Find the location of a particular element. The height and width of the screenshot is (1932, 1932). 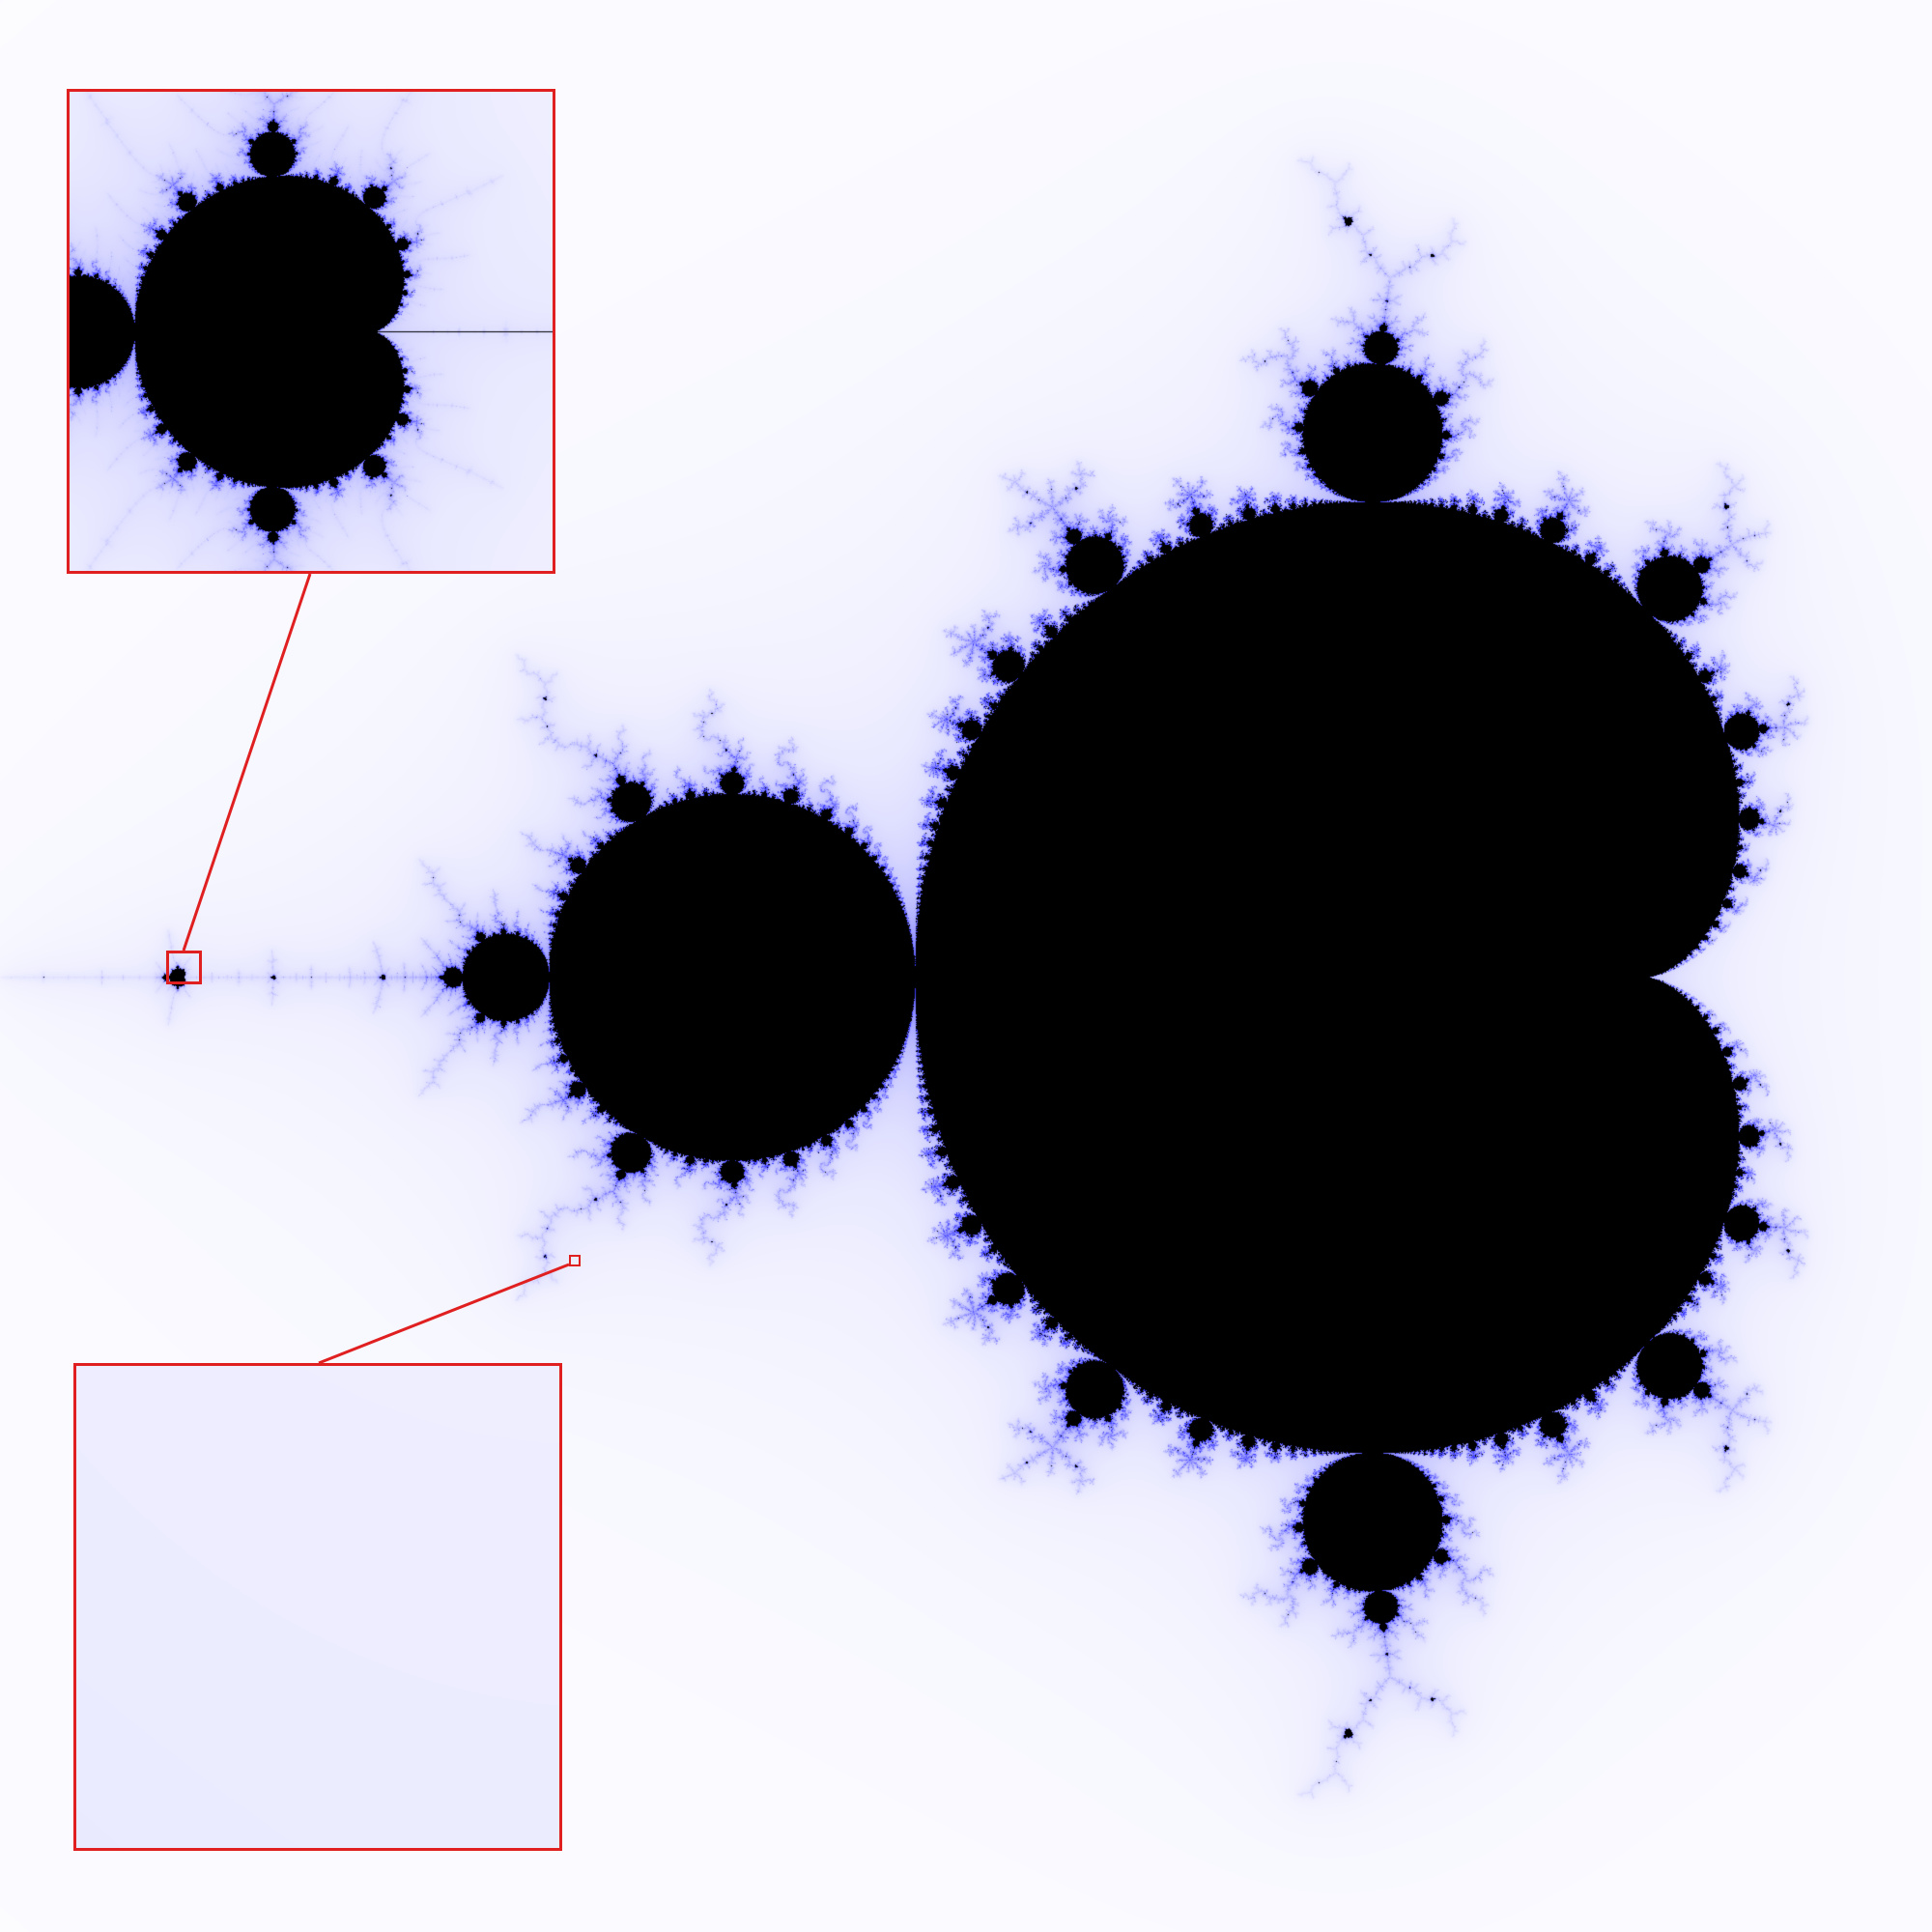

mandelbrot-spiral-minibrot-view is located at coordinates (317, 1607).